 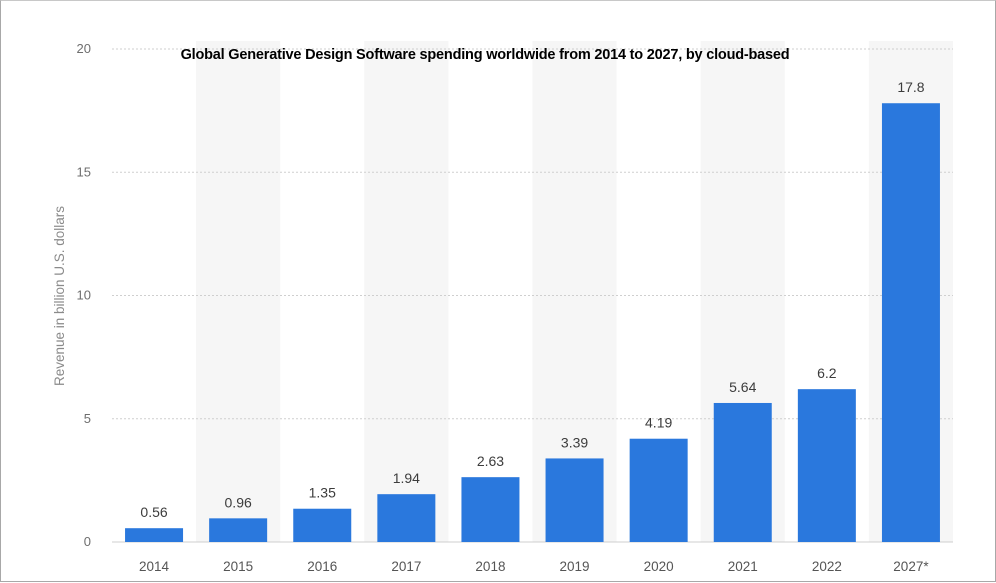 What do you see at coordinates (154, 535) in the screenshot?
I see `bar-2014` at bounding box center [154, 535].